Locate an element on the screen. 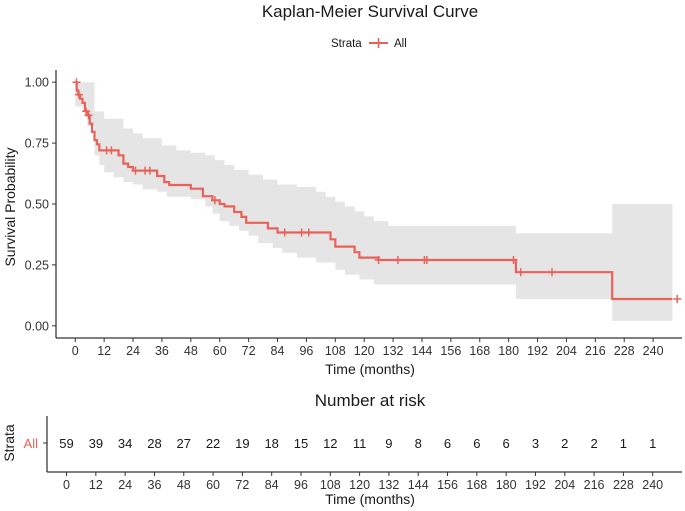 This screenshot has width=685, height=511. risk-x-tick-label: 192 is located at coordinates (535, 485).